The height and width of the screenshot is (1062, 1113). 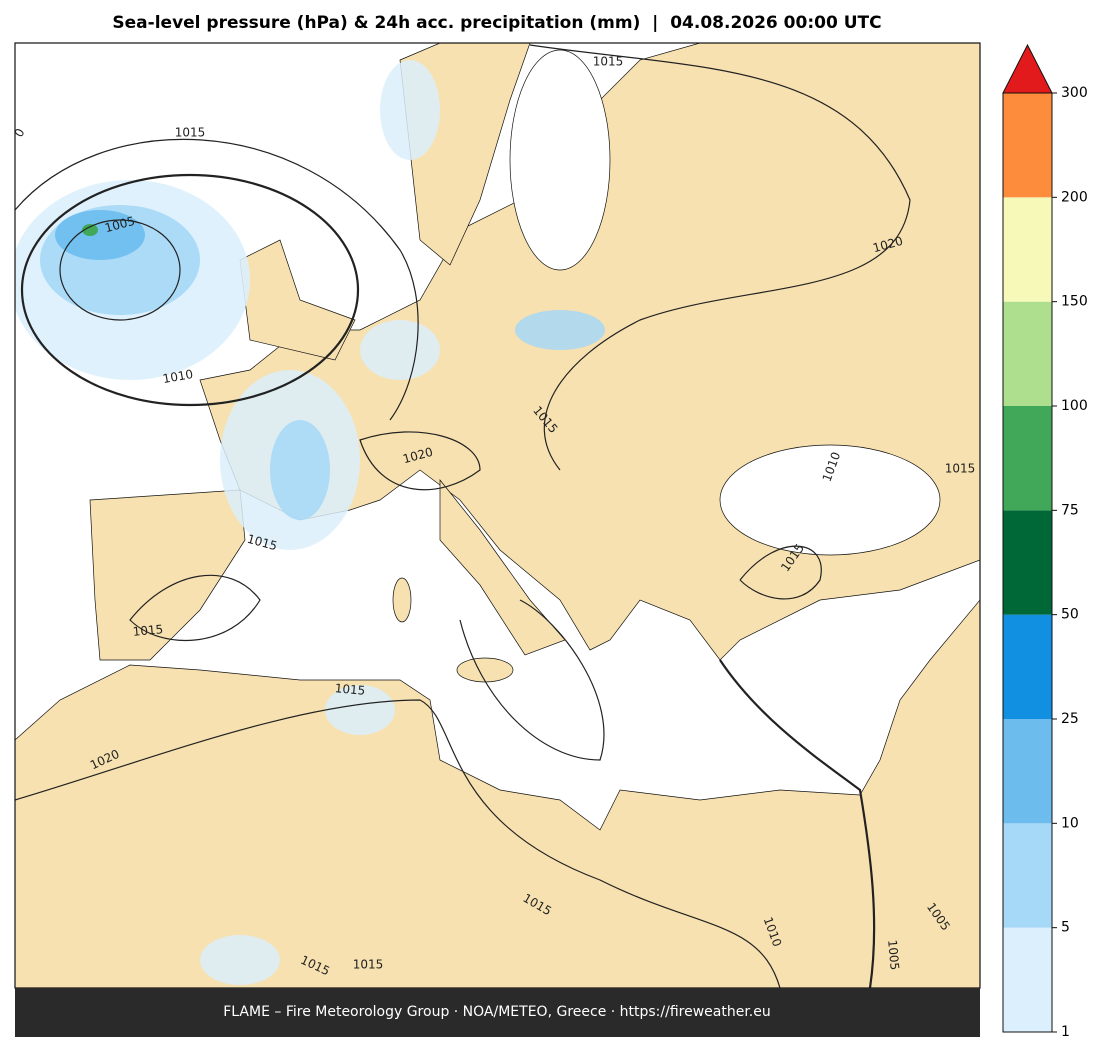 What do you see at coordinates (1070, 719) in the screenshot?
I see `colorbar-tick-label: 25` at bounding box center [1070, 719].